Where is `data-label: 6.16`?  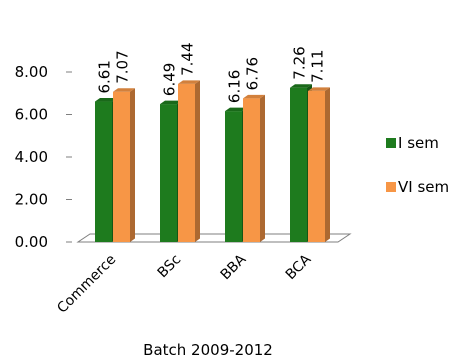 data-label: 6.16 is located at coordinates (235, 86).